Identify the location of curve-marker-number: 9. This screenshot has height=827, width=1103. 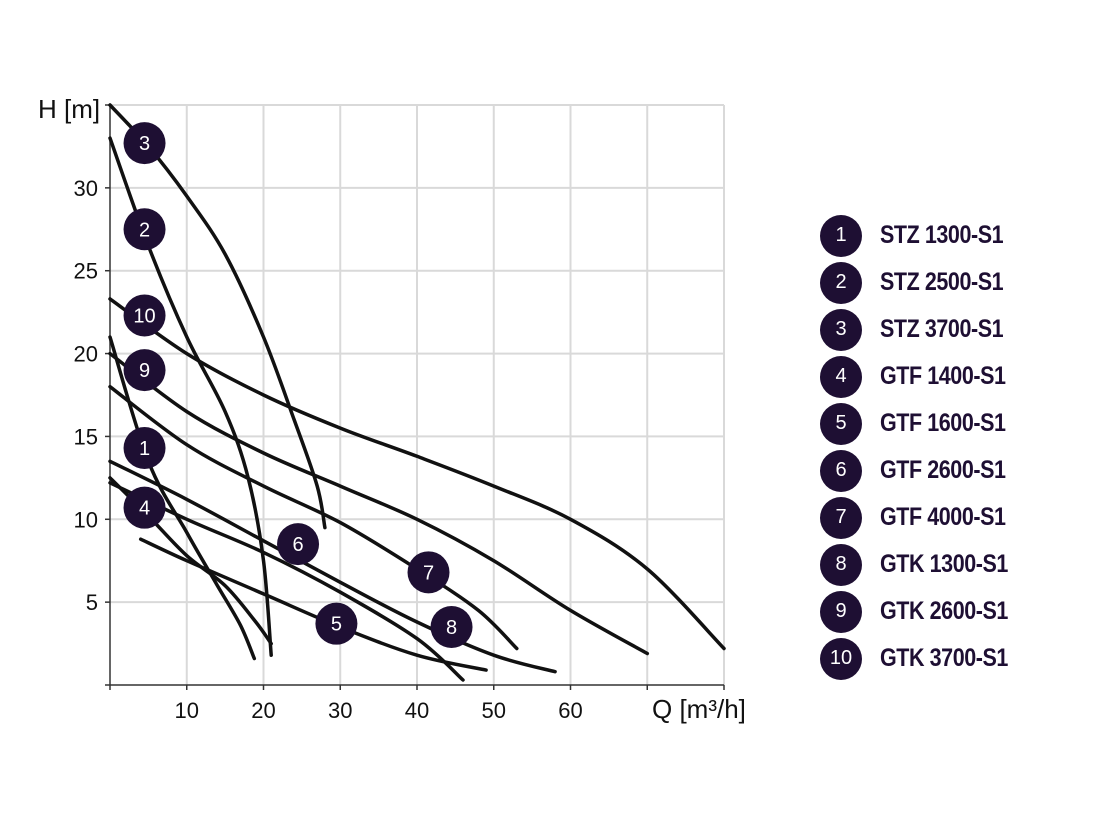
(144, 371).